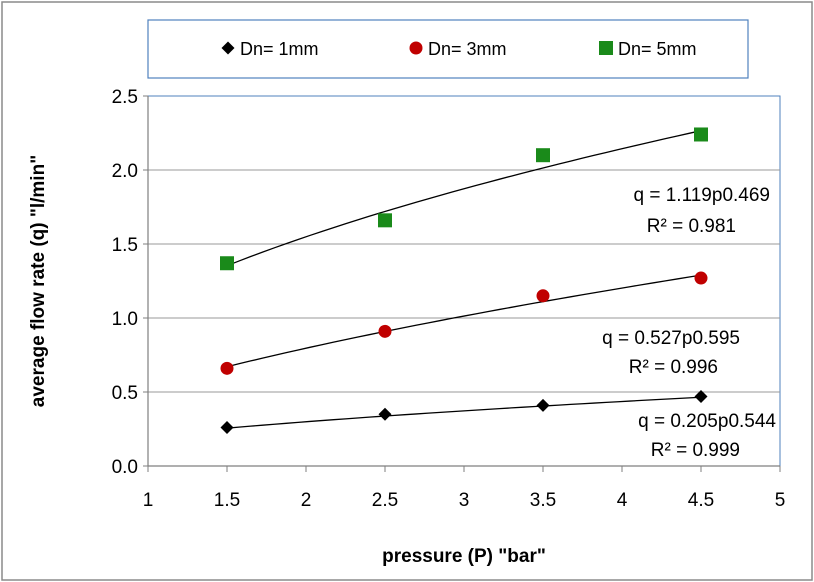  Describe the element at coordinates (125, 393) in the screenshot. I see `y-tick-label-1: 0.5` at that location.